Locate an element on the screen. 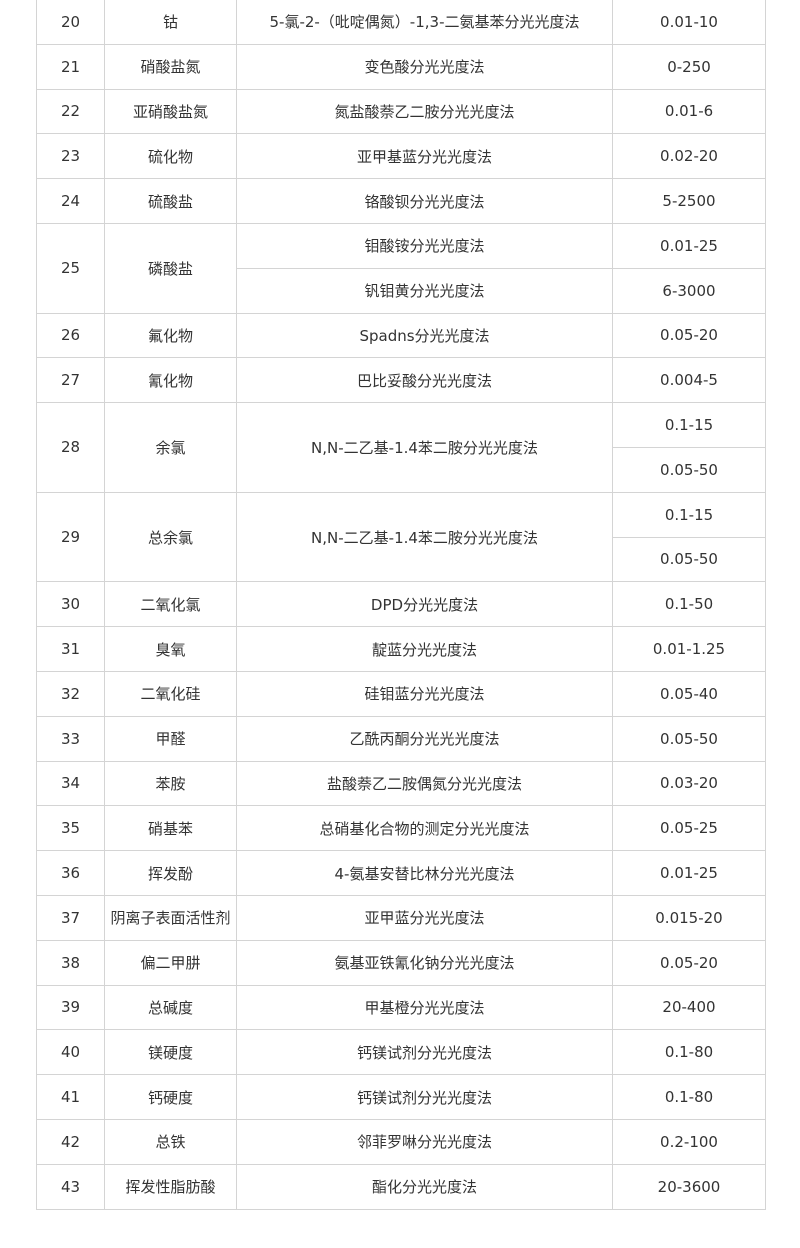 This screenshot has width=800, height=1248. row-number: 27 is located at coordinates (70, 380).